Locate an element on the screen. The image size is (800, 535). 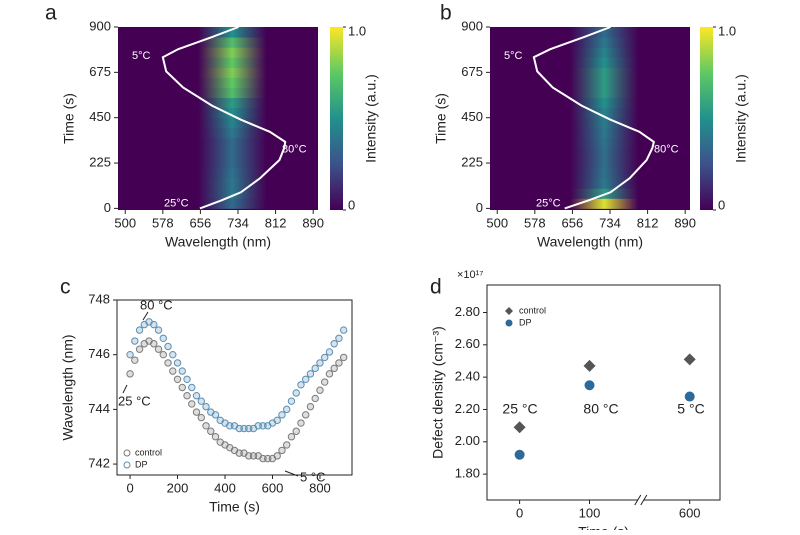
x-axis-label: Time (s) is located at coordinates (234, 507).